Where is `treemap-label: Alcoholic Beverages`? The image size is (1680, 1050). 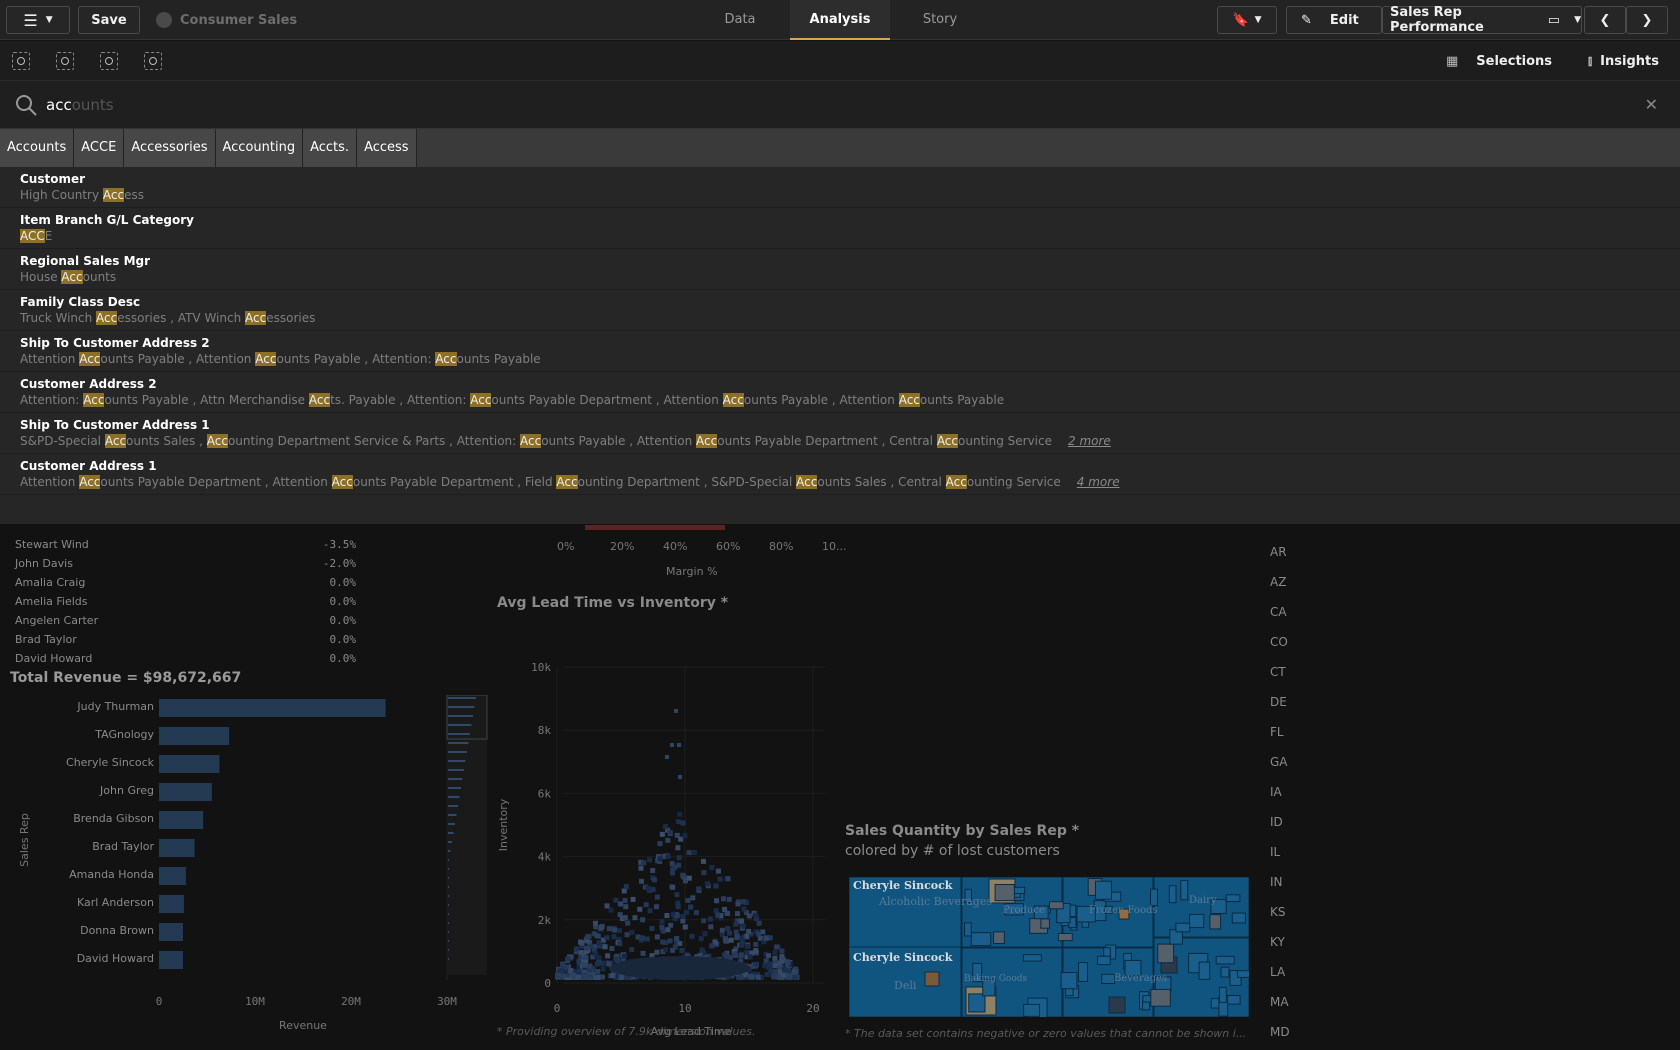
treemap-label: Alcoholic Beverages is located at coordinates (935, 901).